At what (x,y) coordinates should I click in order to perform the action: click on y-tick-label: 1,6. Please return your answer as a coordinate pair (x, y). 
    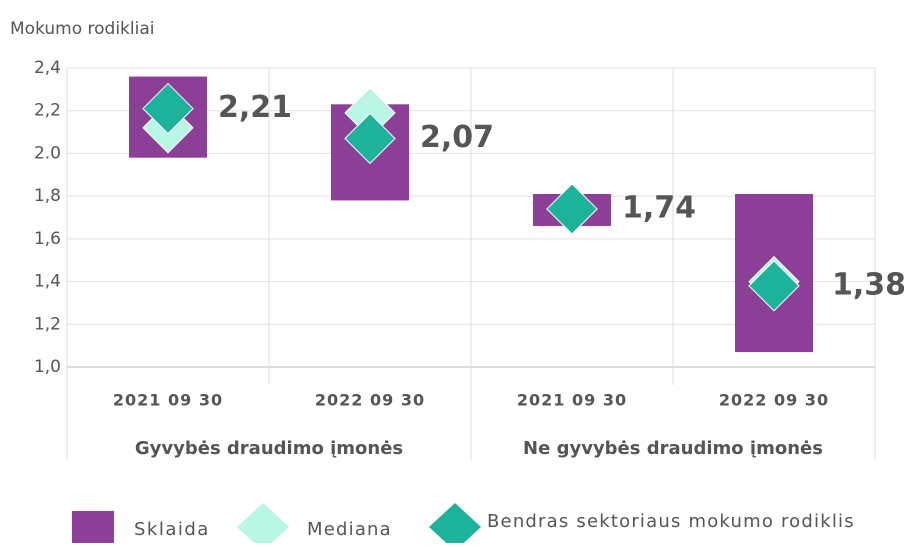
    Looking at the image, I should click on (47, 239).